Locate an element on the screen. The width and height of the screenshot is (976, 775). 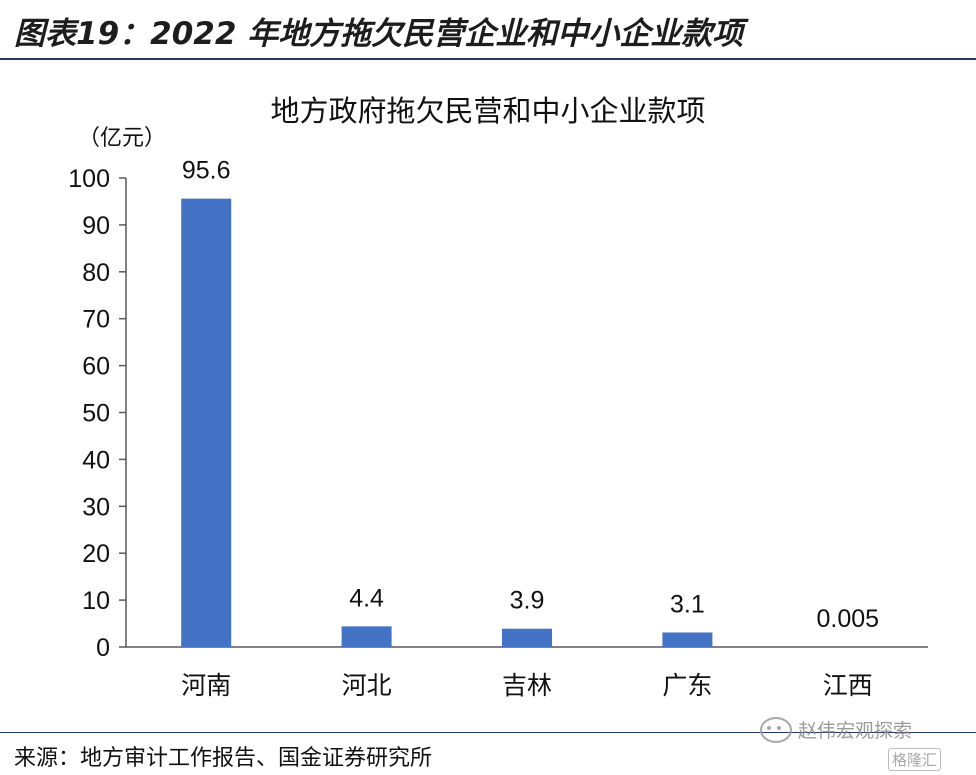
y-tick-label: 70 is located at coordinates (96, 320).